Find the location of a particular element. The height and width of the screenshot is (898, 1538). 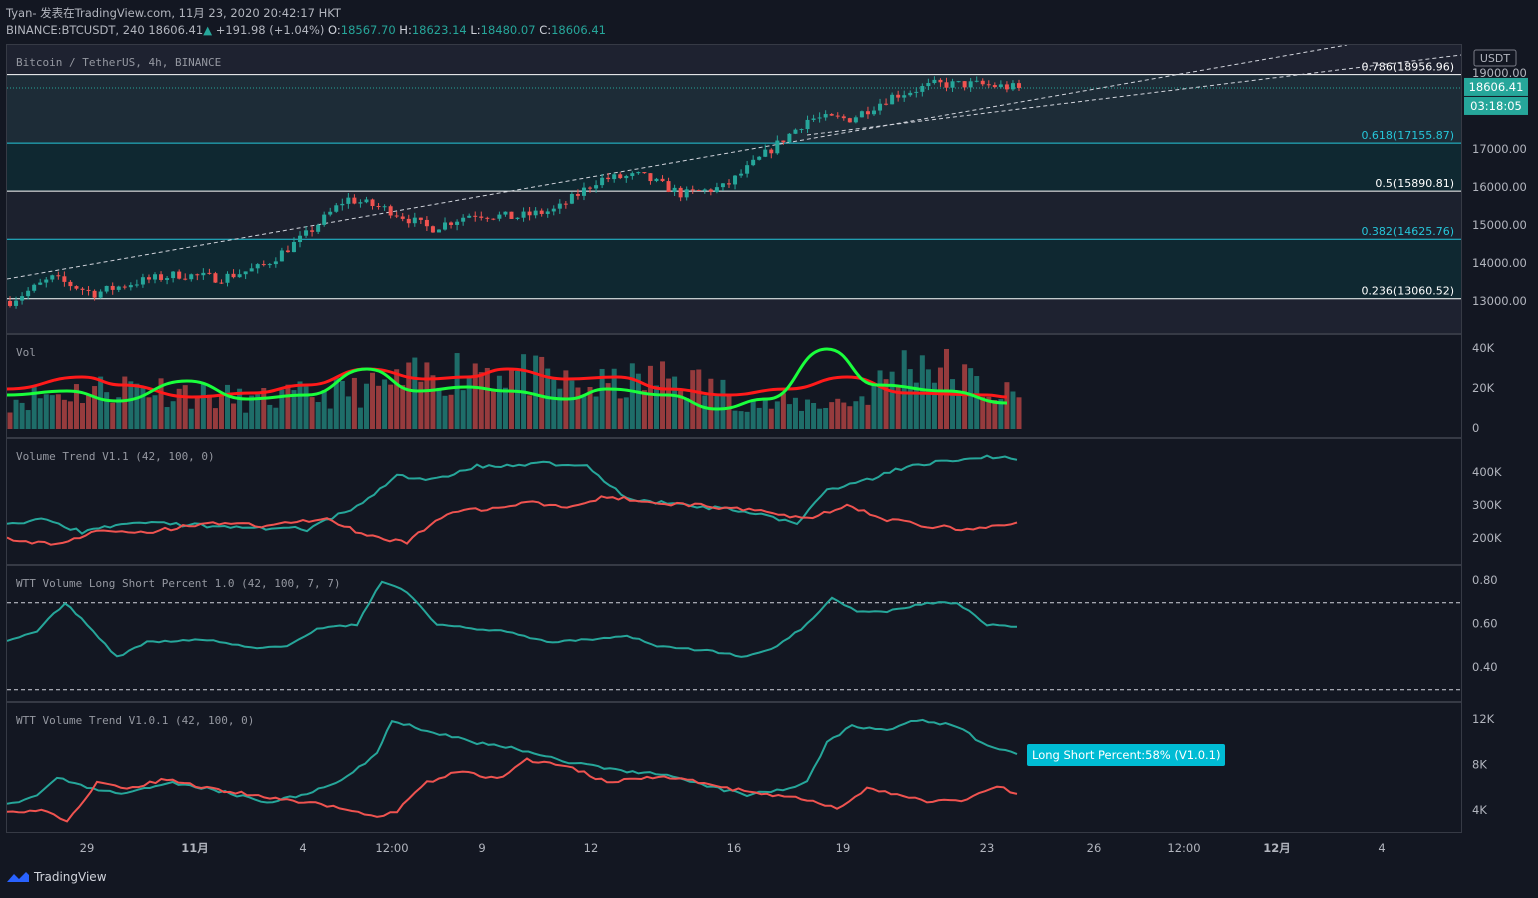

fib-label: 0.236(13060.52) is located at coordinates (1407, 291).